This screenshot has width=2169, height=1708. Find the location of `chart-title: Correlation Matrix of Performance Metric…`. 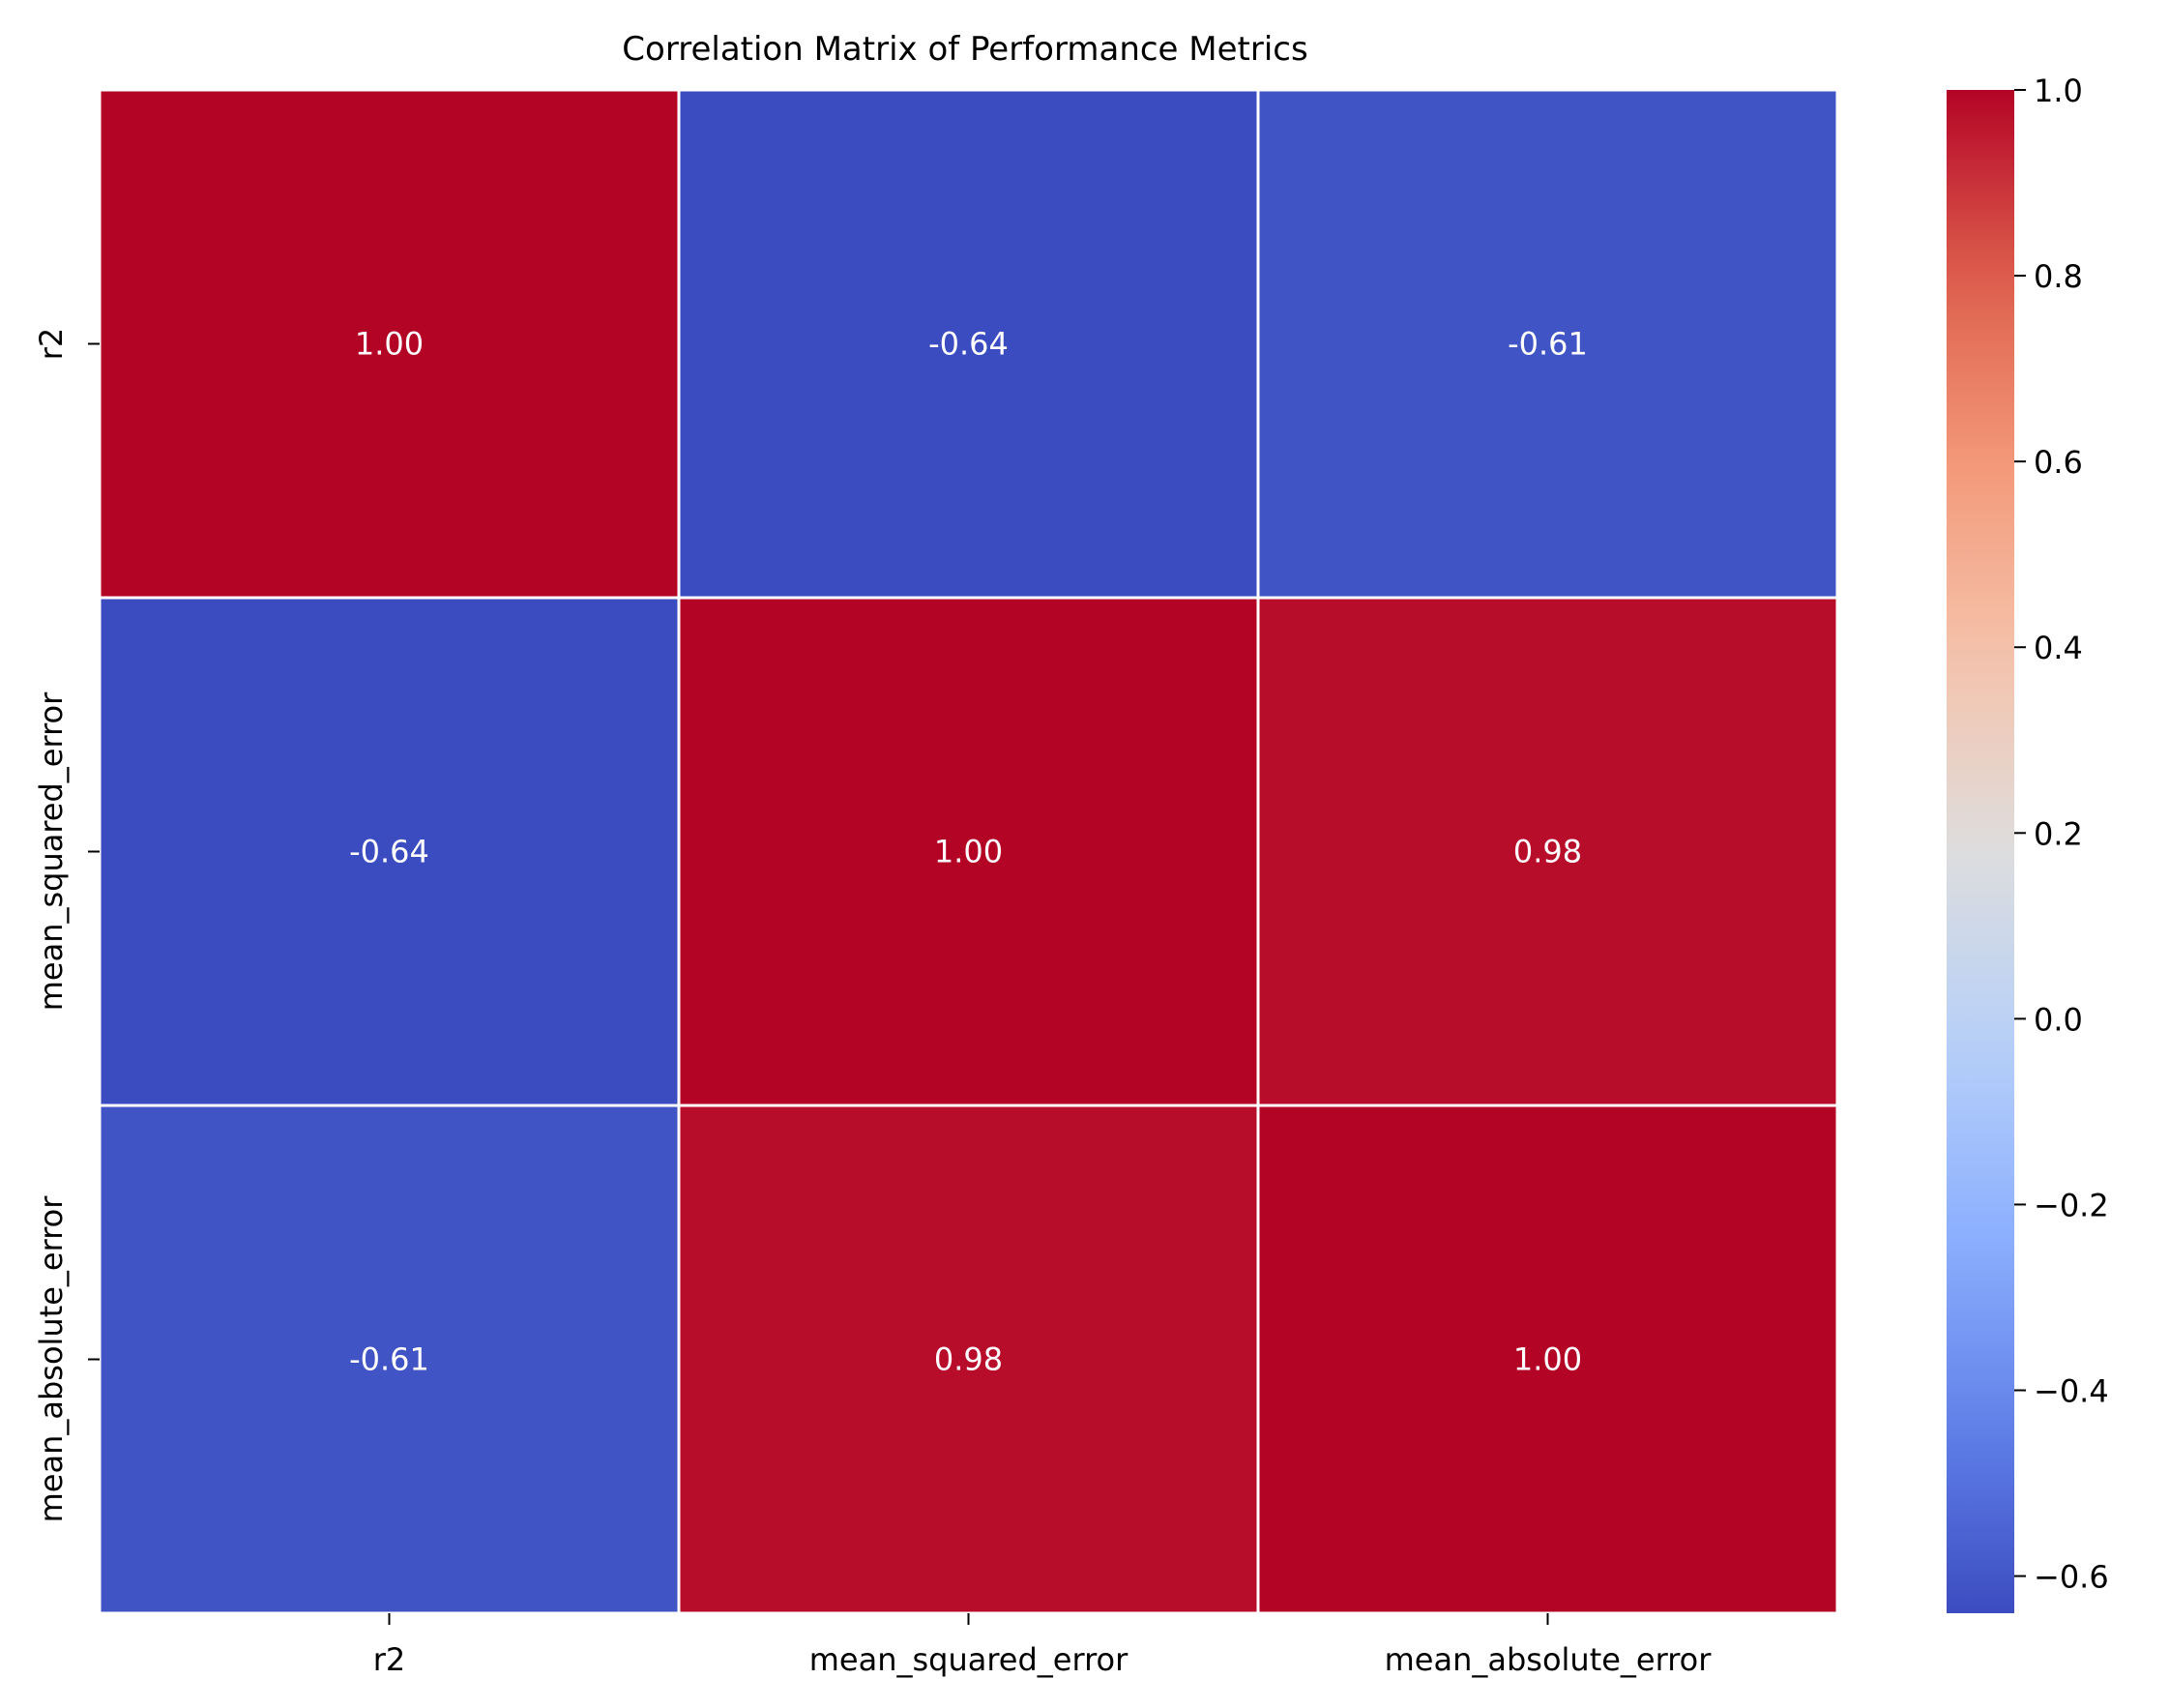

chart-title: Correlation Matrix of Performance Metric… is located at coordinates (964, 49).